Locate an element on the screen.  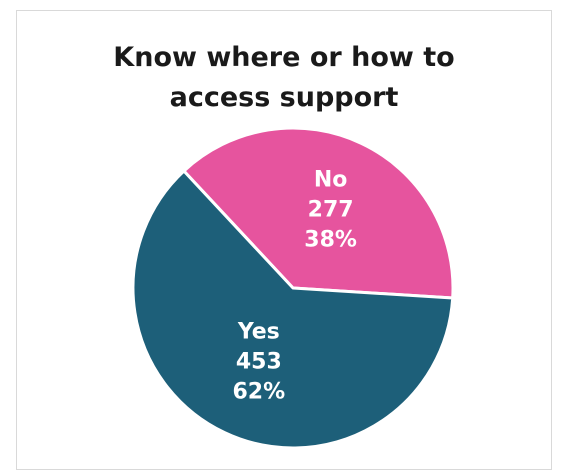
pie-label-no-value: 277 is located at coordinates (331, 209).